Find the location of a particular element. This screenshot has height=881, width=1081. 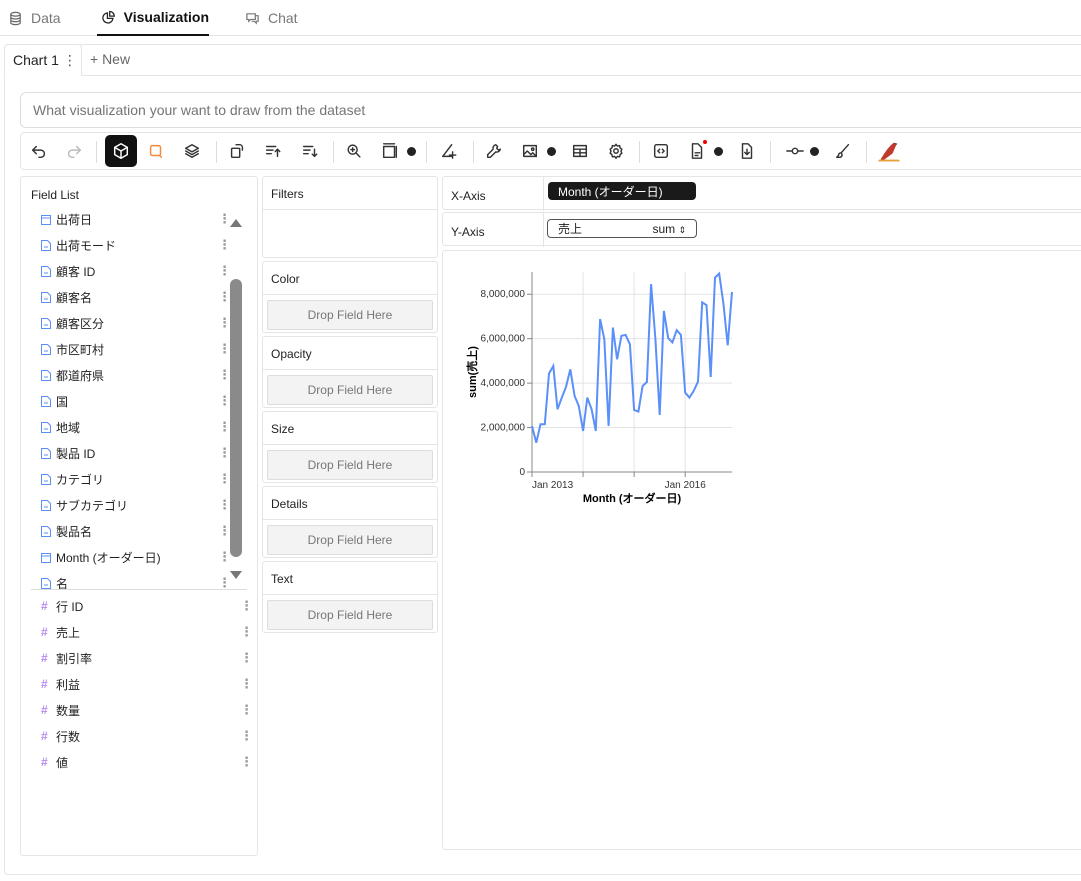

field-item: 市区町村 ⋮ is located at coordinates (141, 349).